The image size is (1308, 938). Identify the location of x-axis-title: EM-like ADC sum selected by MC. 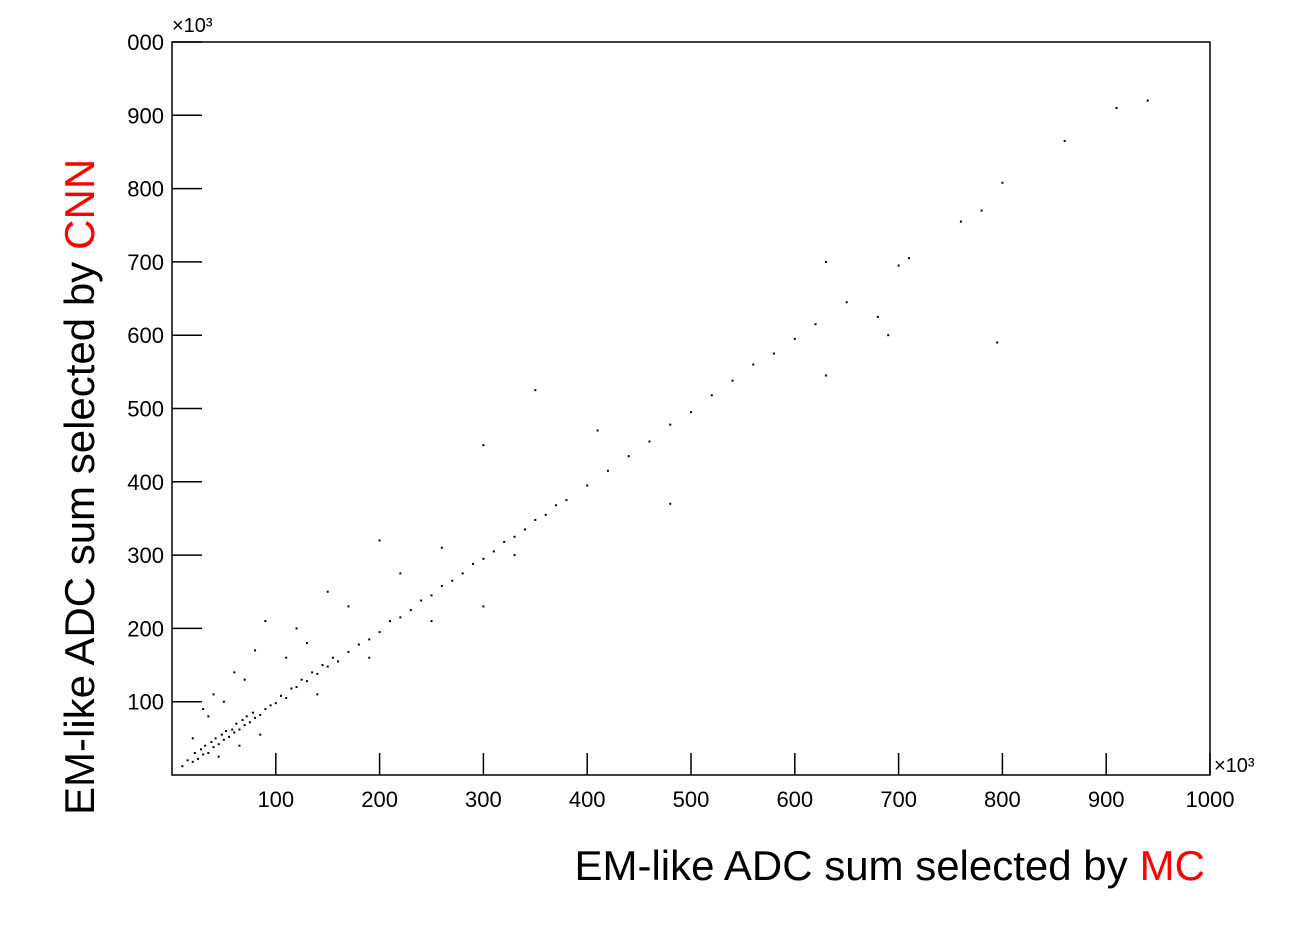
(889, 865).